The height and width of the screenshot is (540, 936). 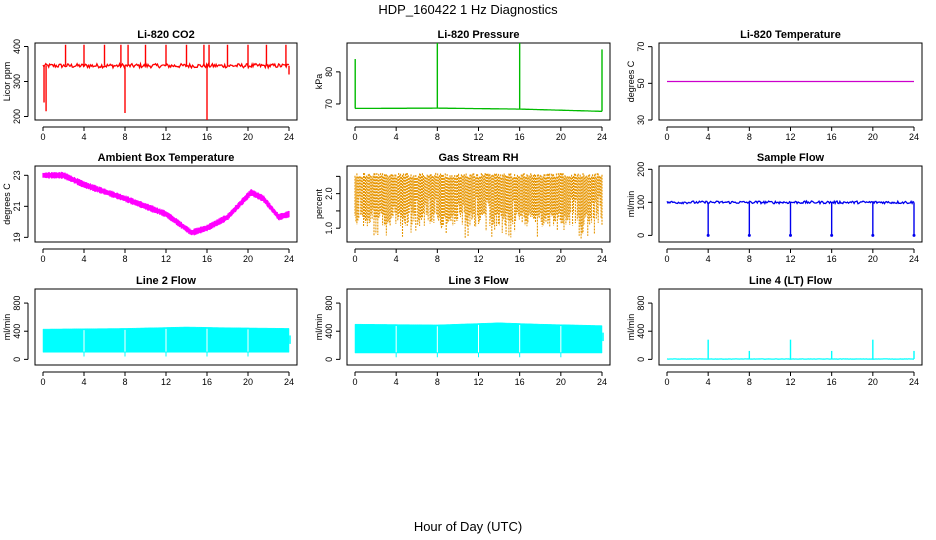 I want to click on y-tick-label: 30, so click(x=641, y=120).